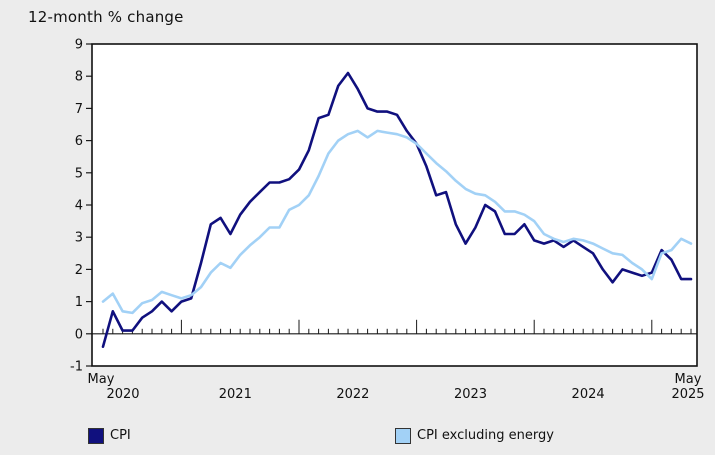 The width and height of the screenshot is (715, 455). Describe the element at coordinates (352, 394) in the screenshot. I see `x-axis-year-label: 2022` at that location.